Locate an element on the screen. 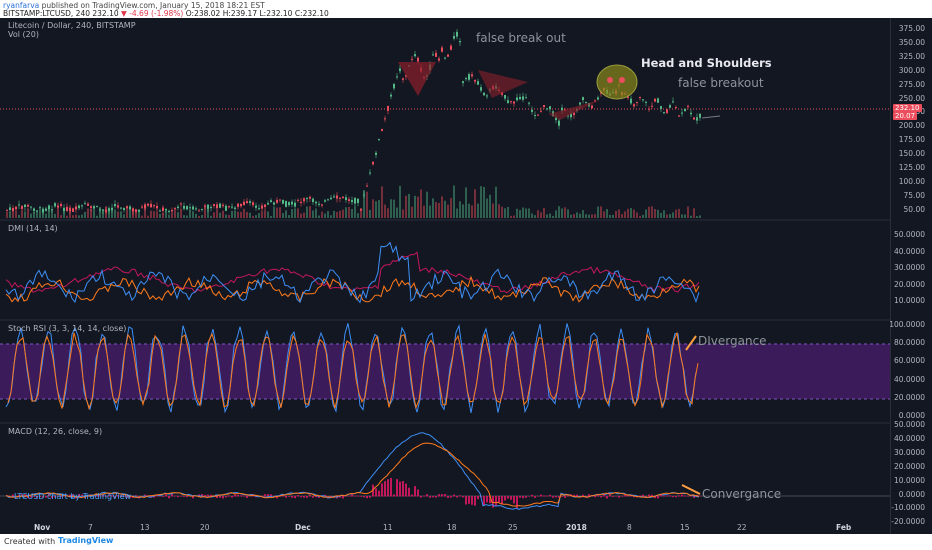 The image size is (932, 550). stoch-label: Stoch RSI (3, 3, 14, 14, close) is located at coordinates (67, 328).